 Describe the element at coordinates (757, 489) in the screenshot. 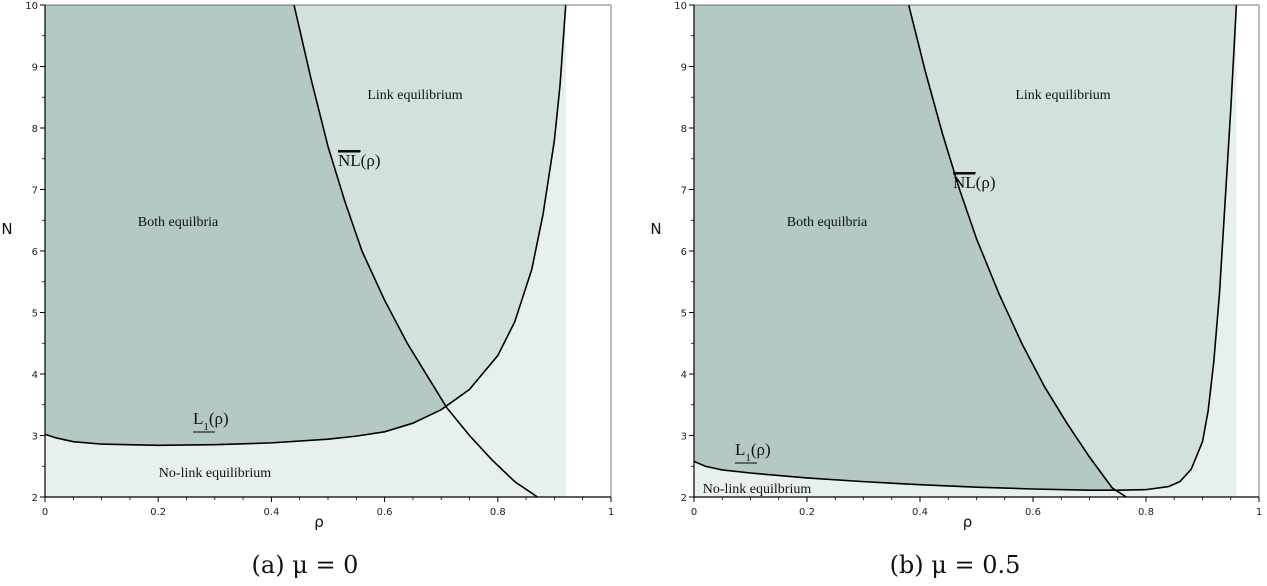

I see `no-link-equilibrium-label: No-link equilbrium` at that location.